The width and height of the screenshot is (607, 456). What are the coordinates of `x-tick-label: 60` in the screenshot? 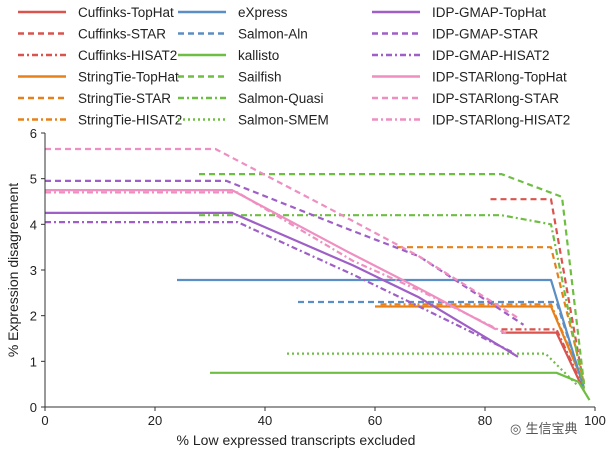 It's located at (375, 420).